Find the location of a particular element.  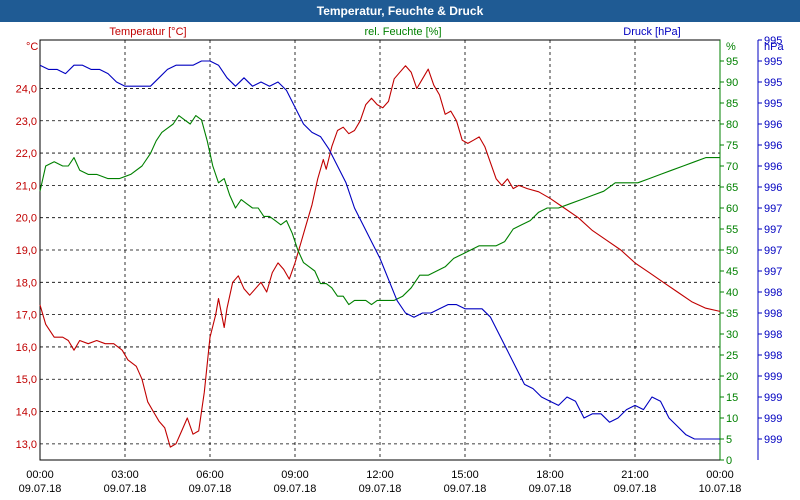

hum-tick-label: 20 is located at coordinates (732, 377).